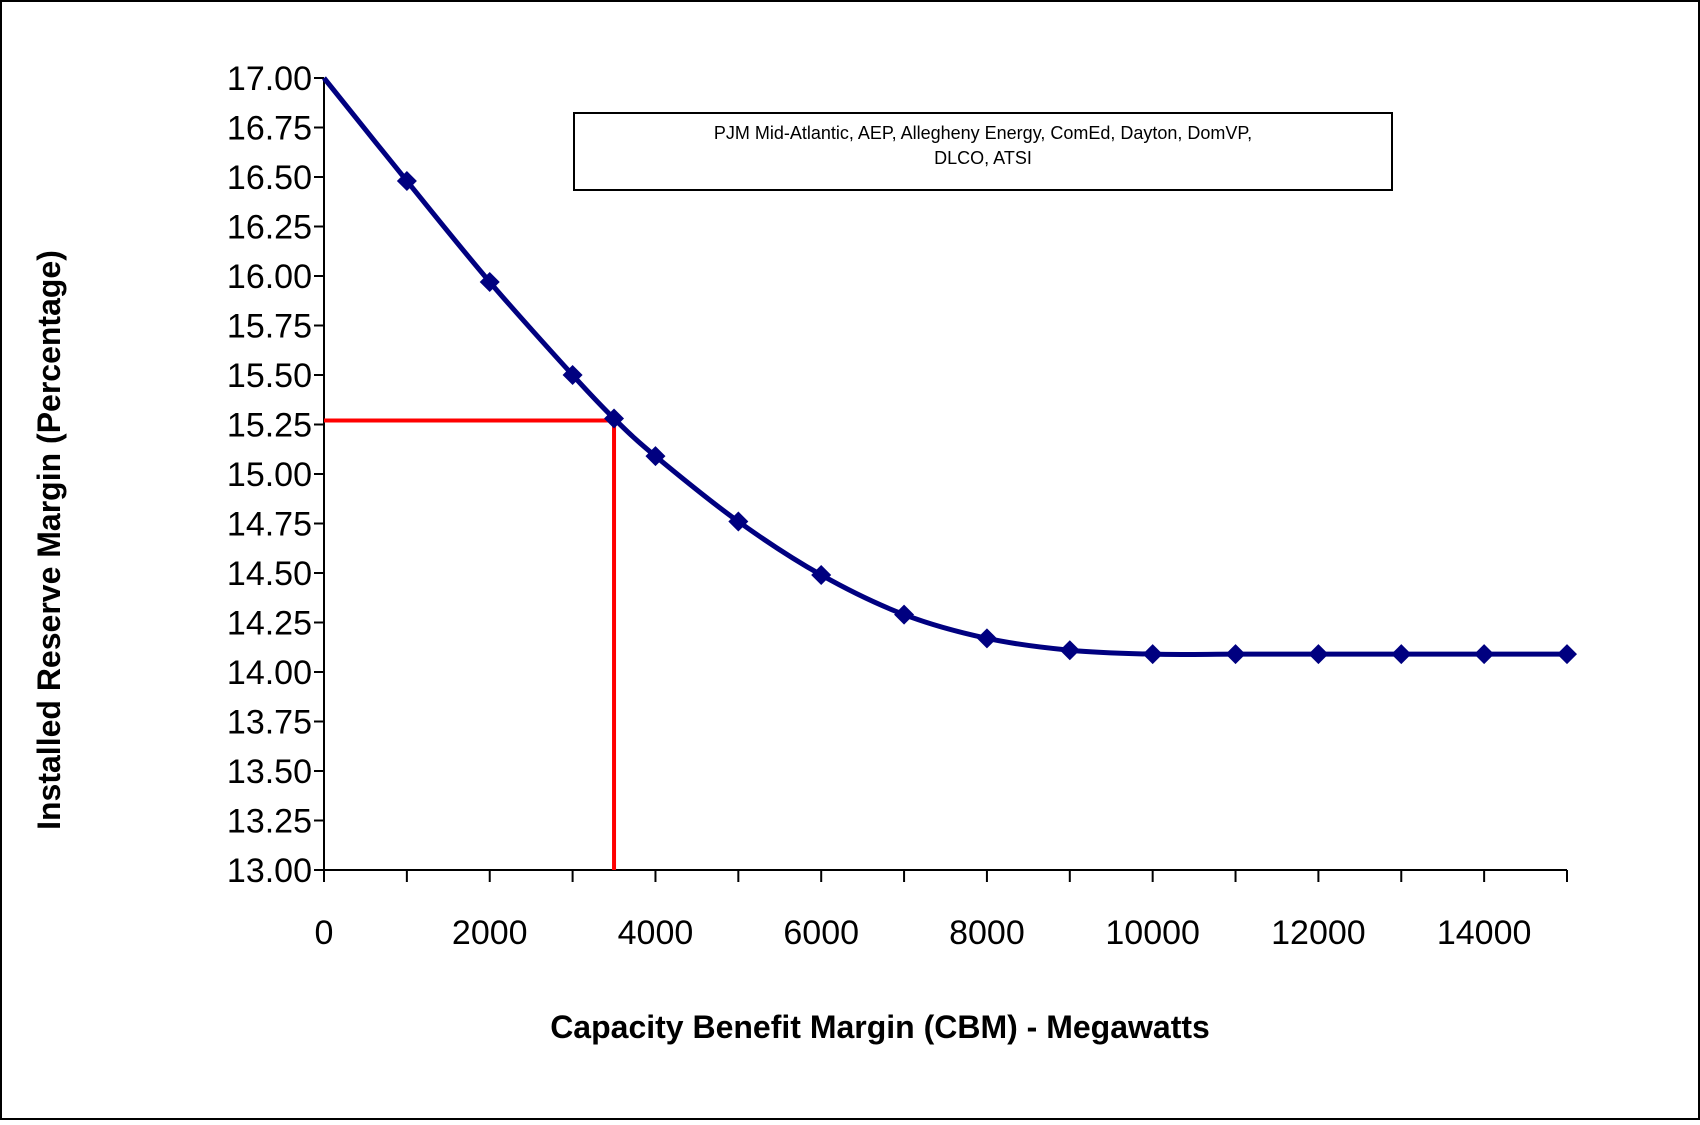  Describe the element at coordinates (269, 178) in the screenshot. I see `y-tick-label: 16.50` at that location.